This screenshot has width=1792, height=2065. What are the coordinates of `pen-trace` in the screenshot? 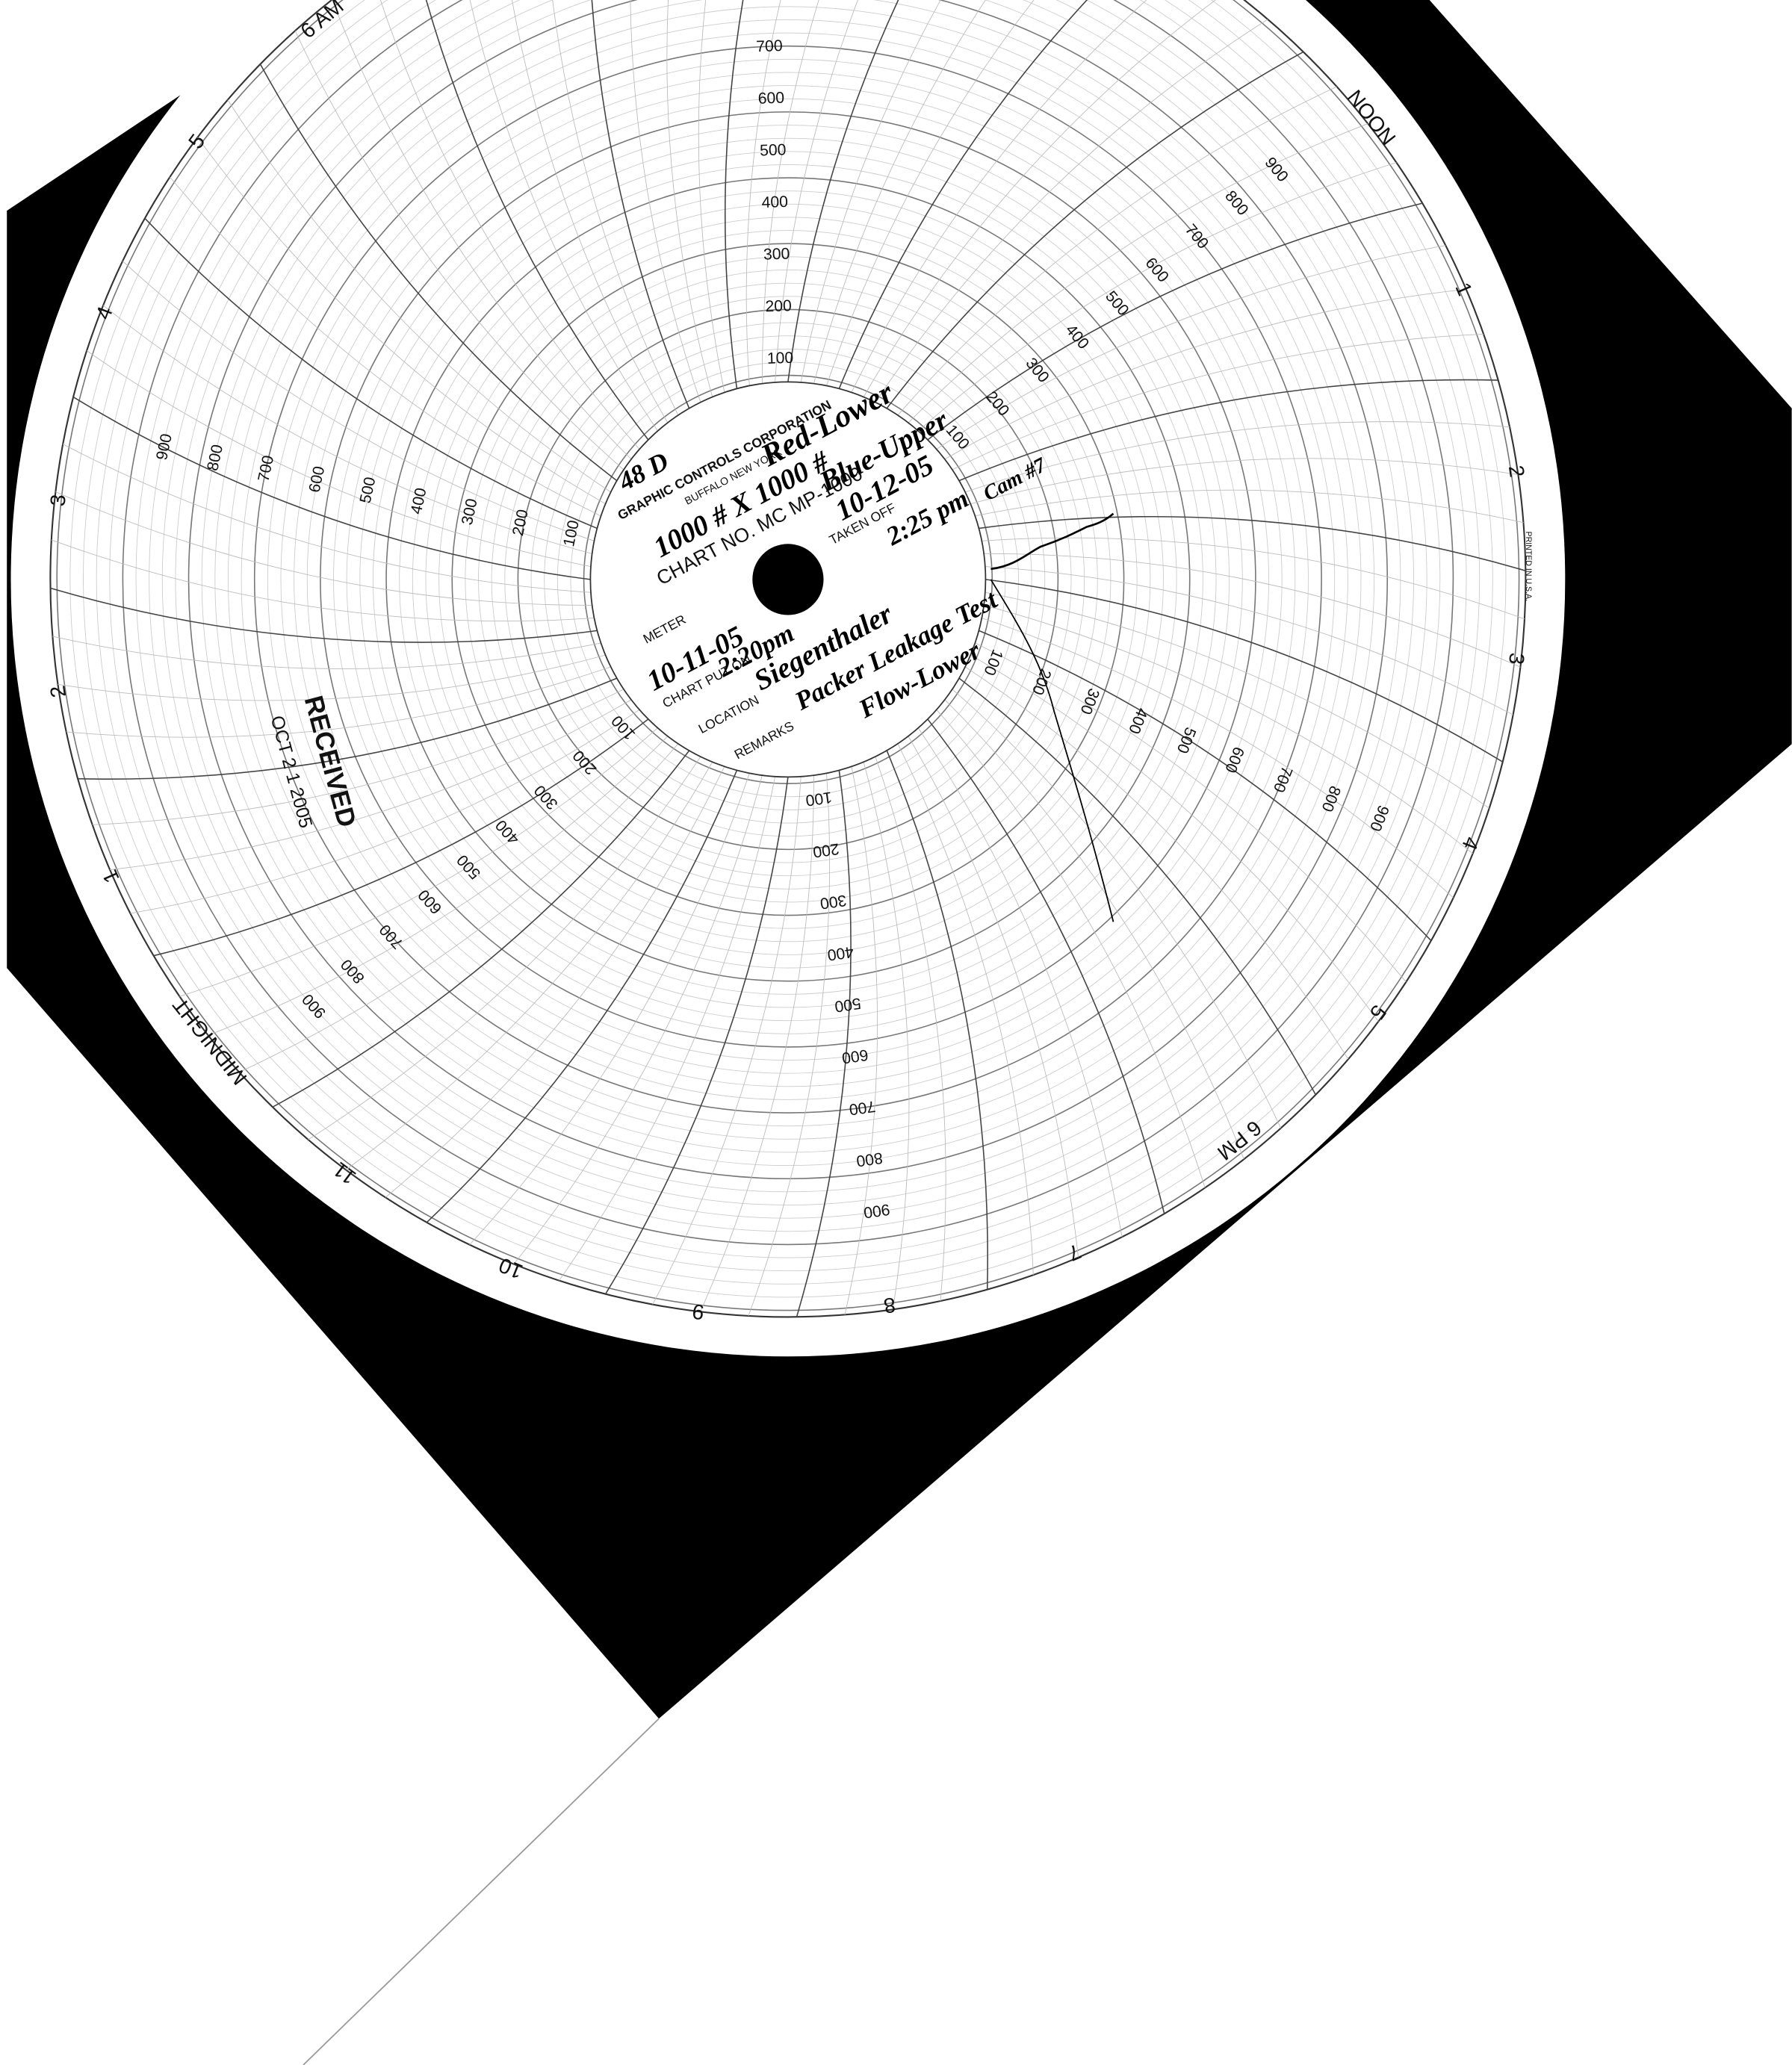 It's located at (1052, 750).